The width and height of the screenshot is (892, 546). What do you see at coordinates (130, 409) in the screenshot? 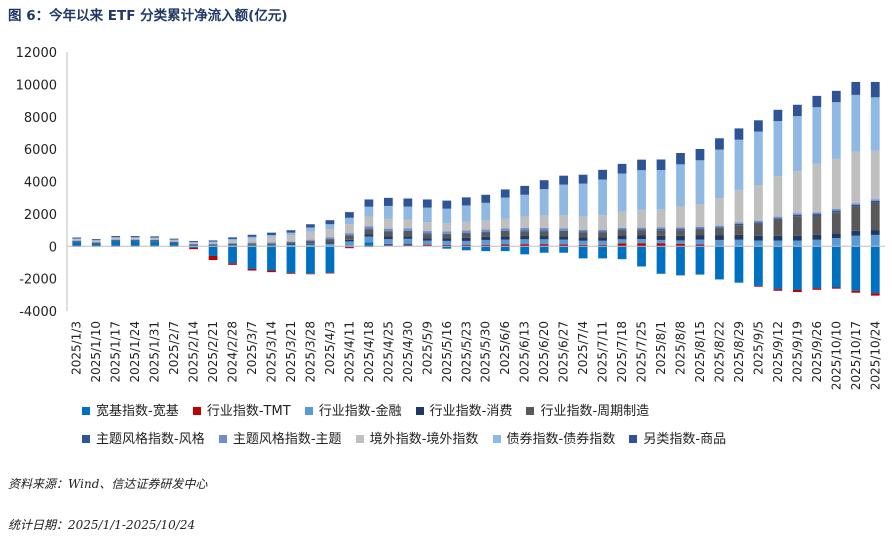
I see `legend-item-kuanji: 宽基指数-宽基` at bounding box center [130, 409].